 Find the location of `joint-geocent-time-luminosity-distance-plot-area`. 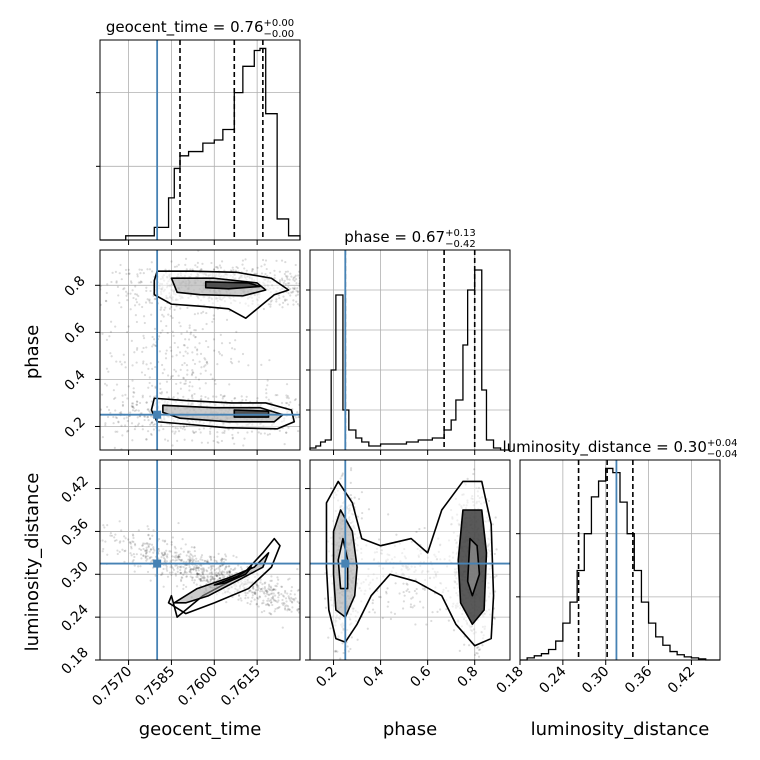

joint-geocent-time-luminosity-distance-plot-area is located at coordinates (182, 574).